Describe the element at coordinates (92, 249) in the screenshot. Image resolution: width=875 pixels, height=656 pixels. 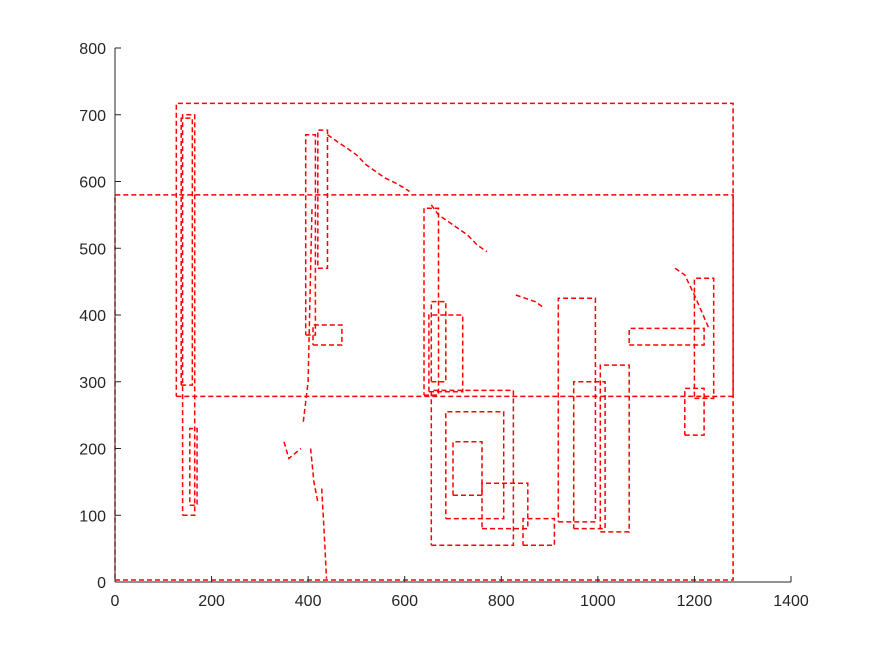
I see `y-tick-label: 500` at that location.